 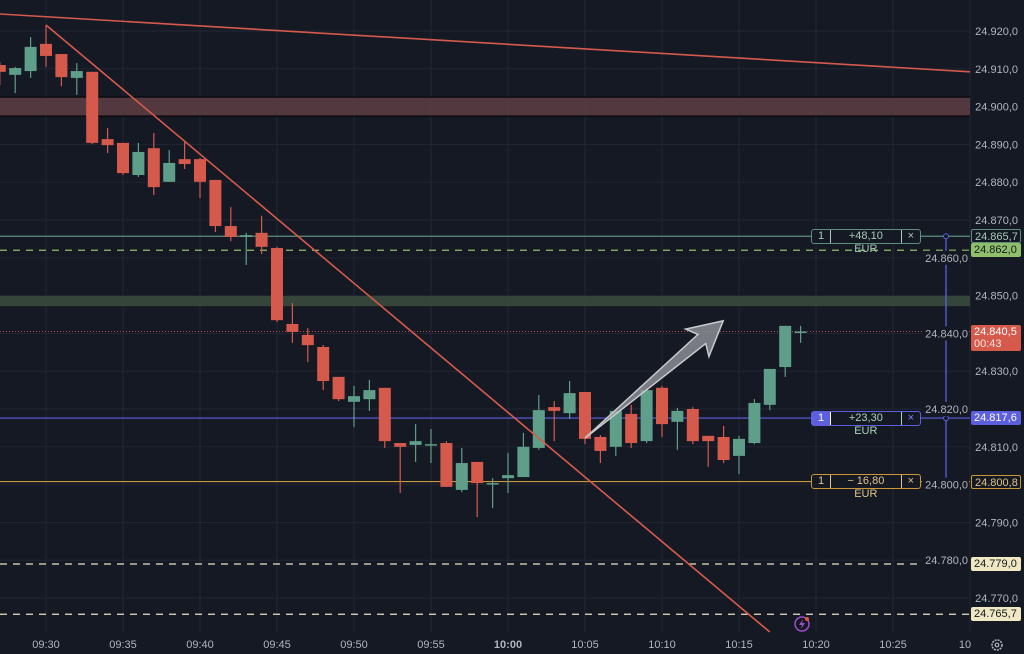 I want to click on last-price-value: 24.840,5, so click(x=995, y=331).